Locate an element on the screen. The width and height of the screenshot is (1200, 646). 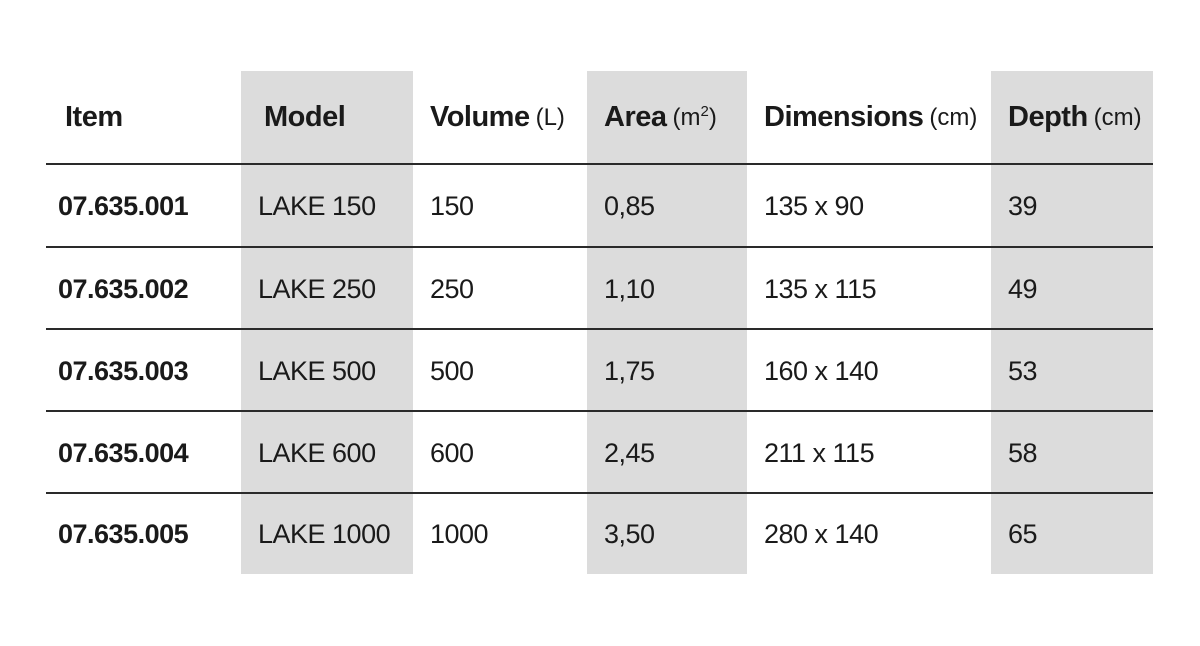
dimensions-unit: (cm) is located at coordinates (953, 117).